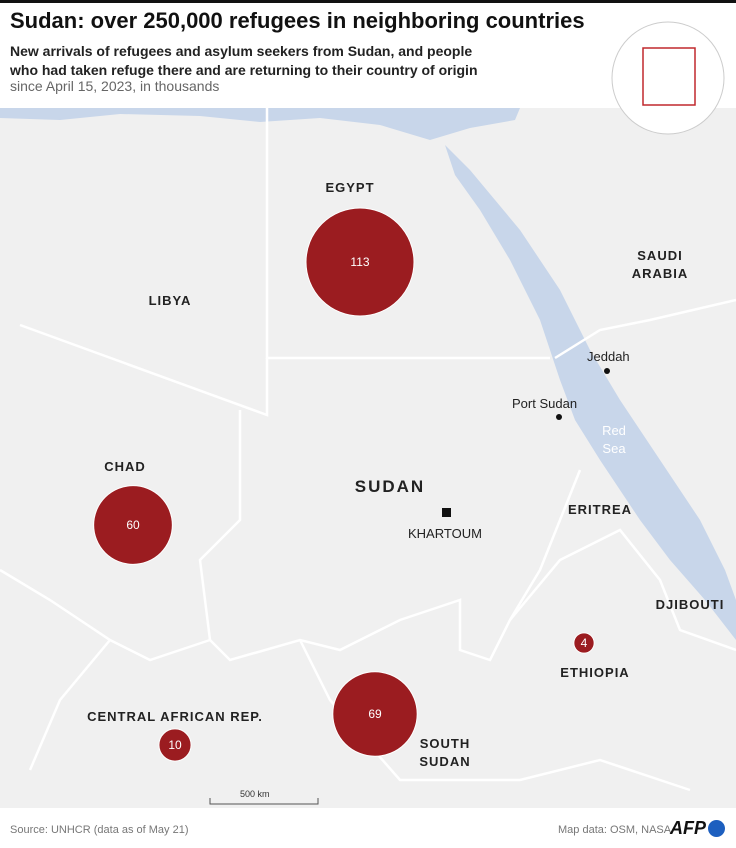  I want to click on sea-label: Red Sea, so click(614, 439).